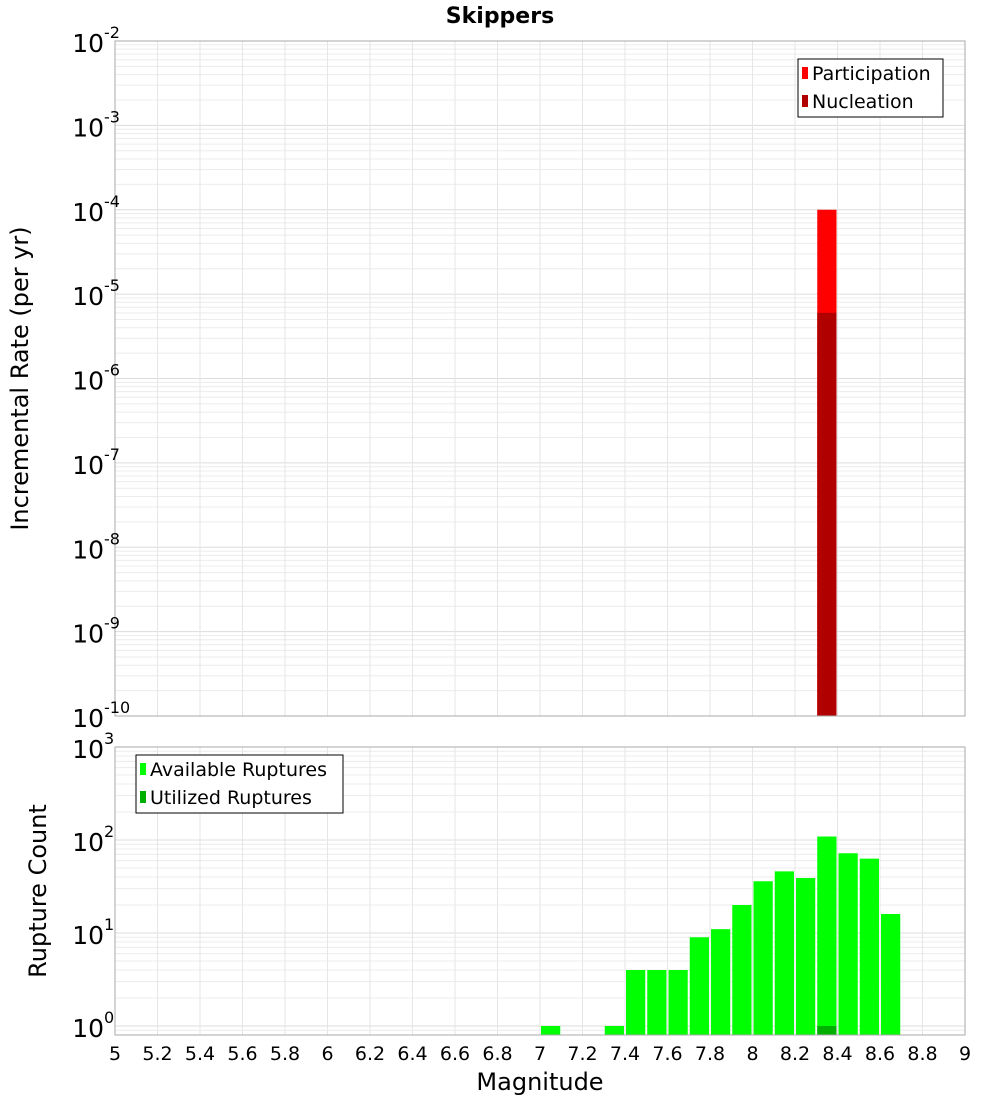  Describe the element at coordinates (117, 707) in the screenshot. I see `y-tick-exponent: -10` at that location.